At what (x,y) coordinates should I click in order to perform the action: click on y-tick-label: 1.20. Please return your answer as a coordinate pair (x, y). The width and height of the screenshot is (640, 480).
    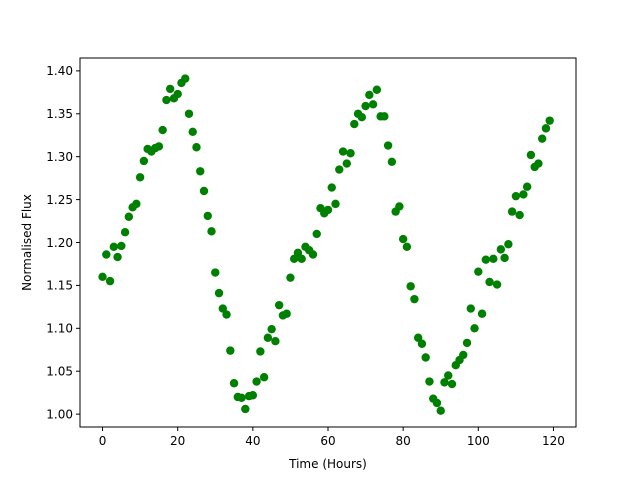
    Looking at the image, I should click on (59, 243).